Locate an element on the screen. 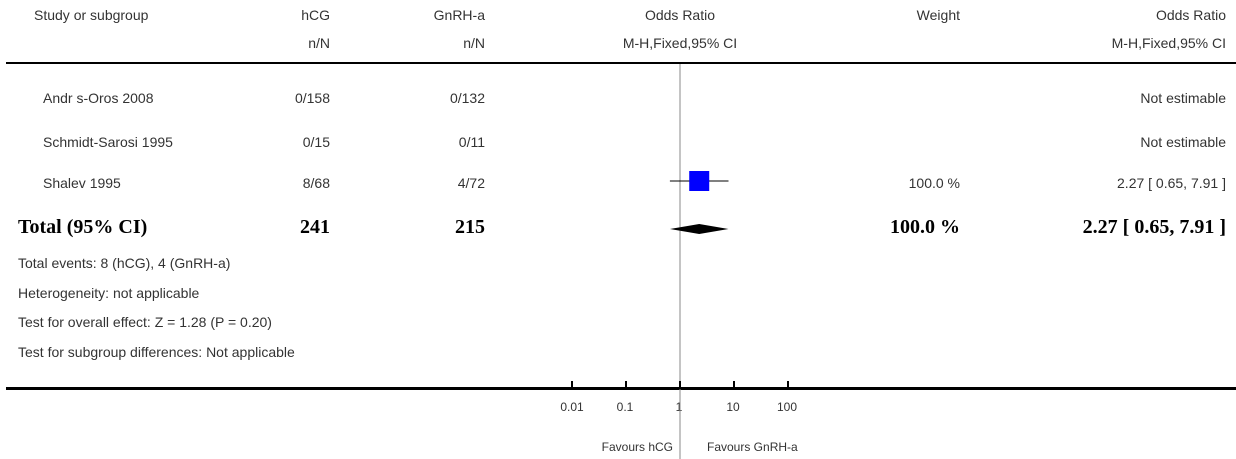  header-ctrl: GnRH-a is located at coordinates (459, 15).